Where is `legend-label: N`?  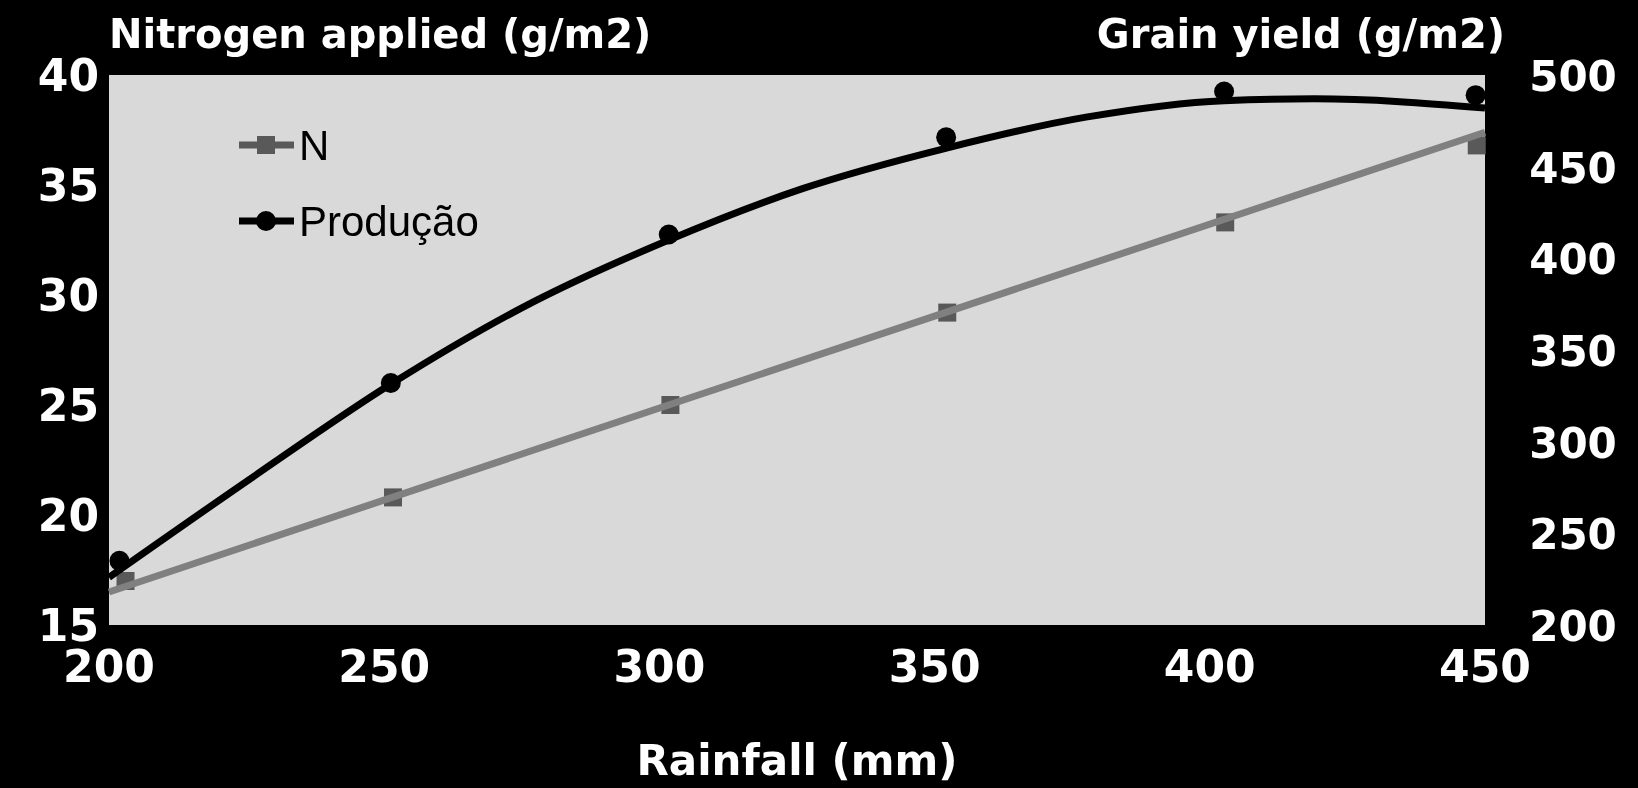 legend-label: N is located at coordinates (314, 145).